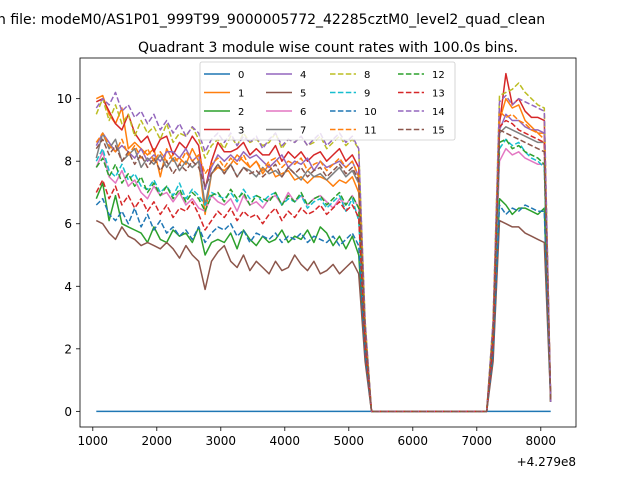 The image size is (640, 480). What do you see at coordinates (541, 441) in the screenshot?
I see `x-tick-label: 8000` at bounding box center [541, 441].